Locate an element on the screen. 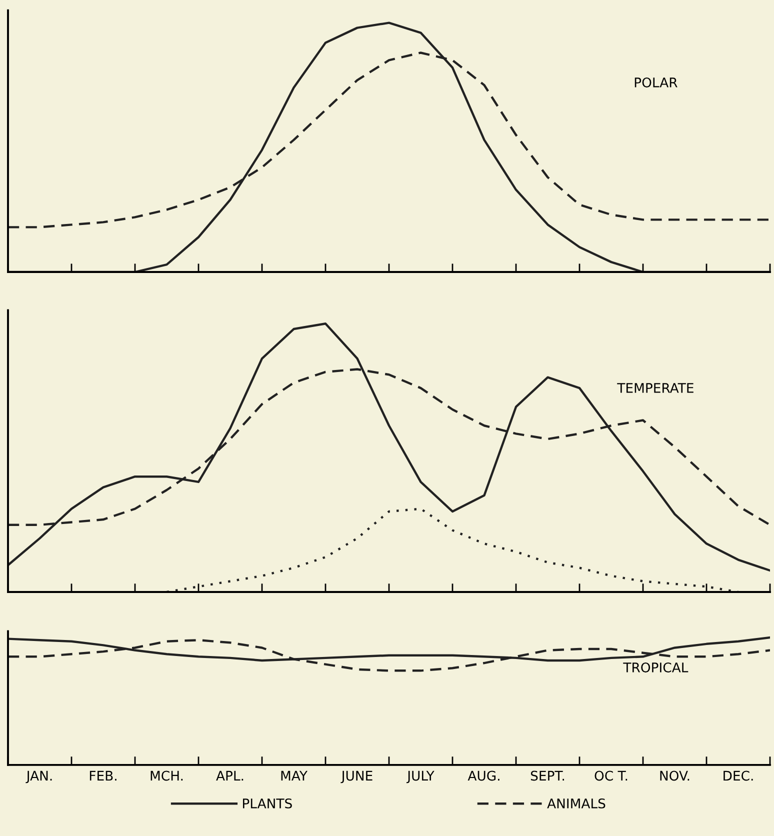 The height and width of the screenshot is (836, 774). legend-label: ANIMALS is located at coordinates (576, 803).